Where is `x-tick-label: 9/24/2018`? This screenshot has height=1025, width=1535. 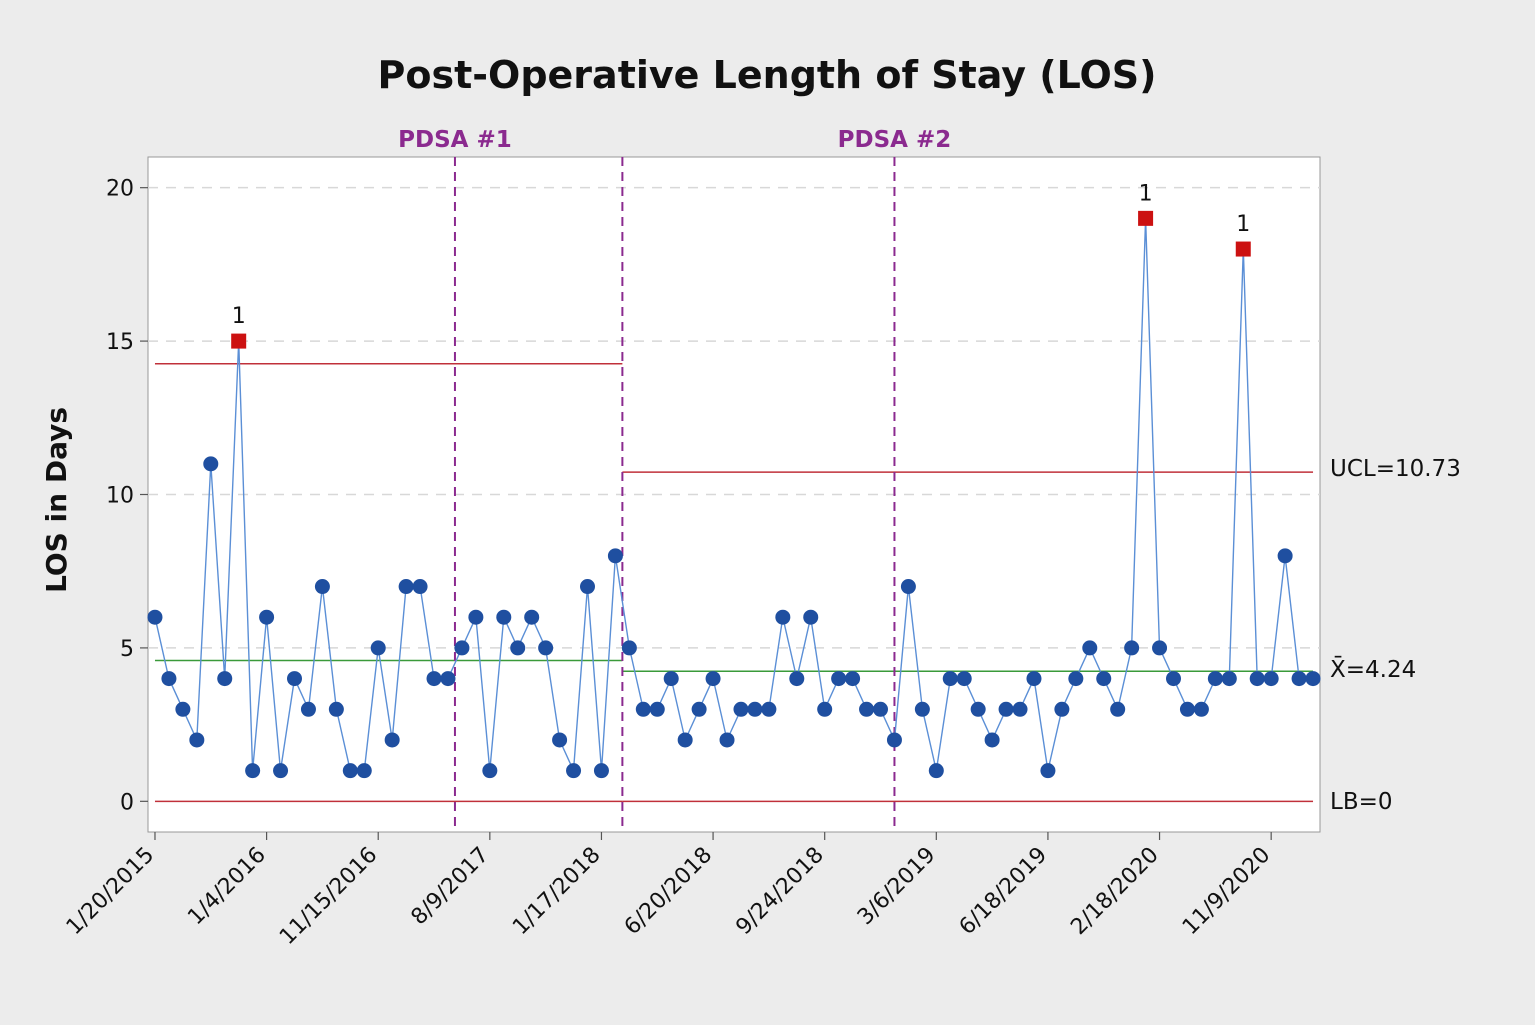 x-tick-label: 9/24/2018 is located at coordinates (779, 891).